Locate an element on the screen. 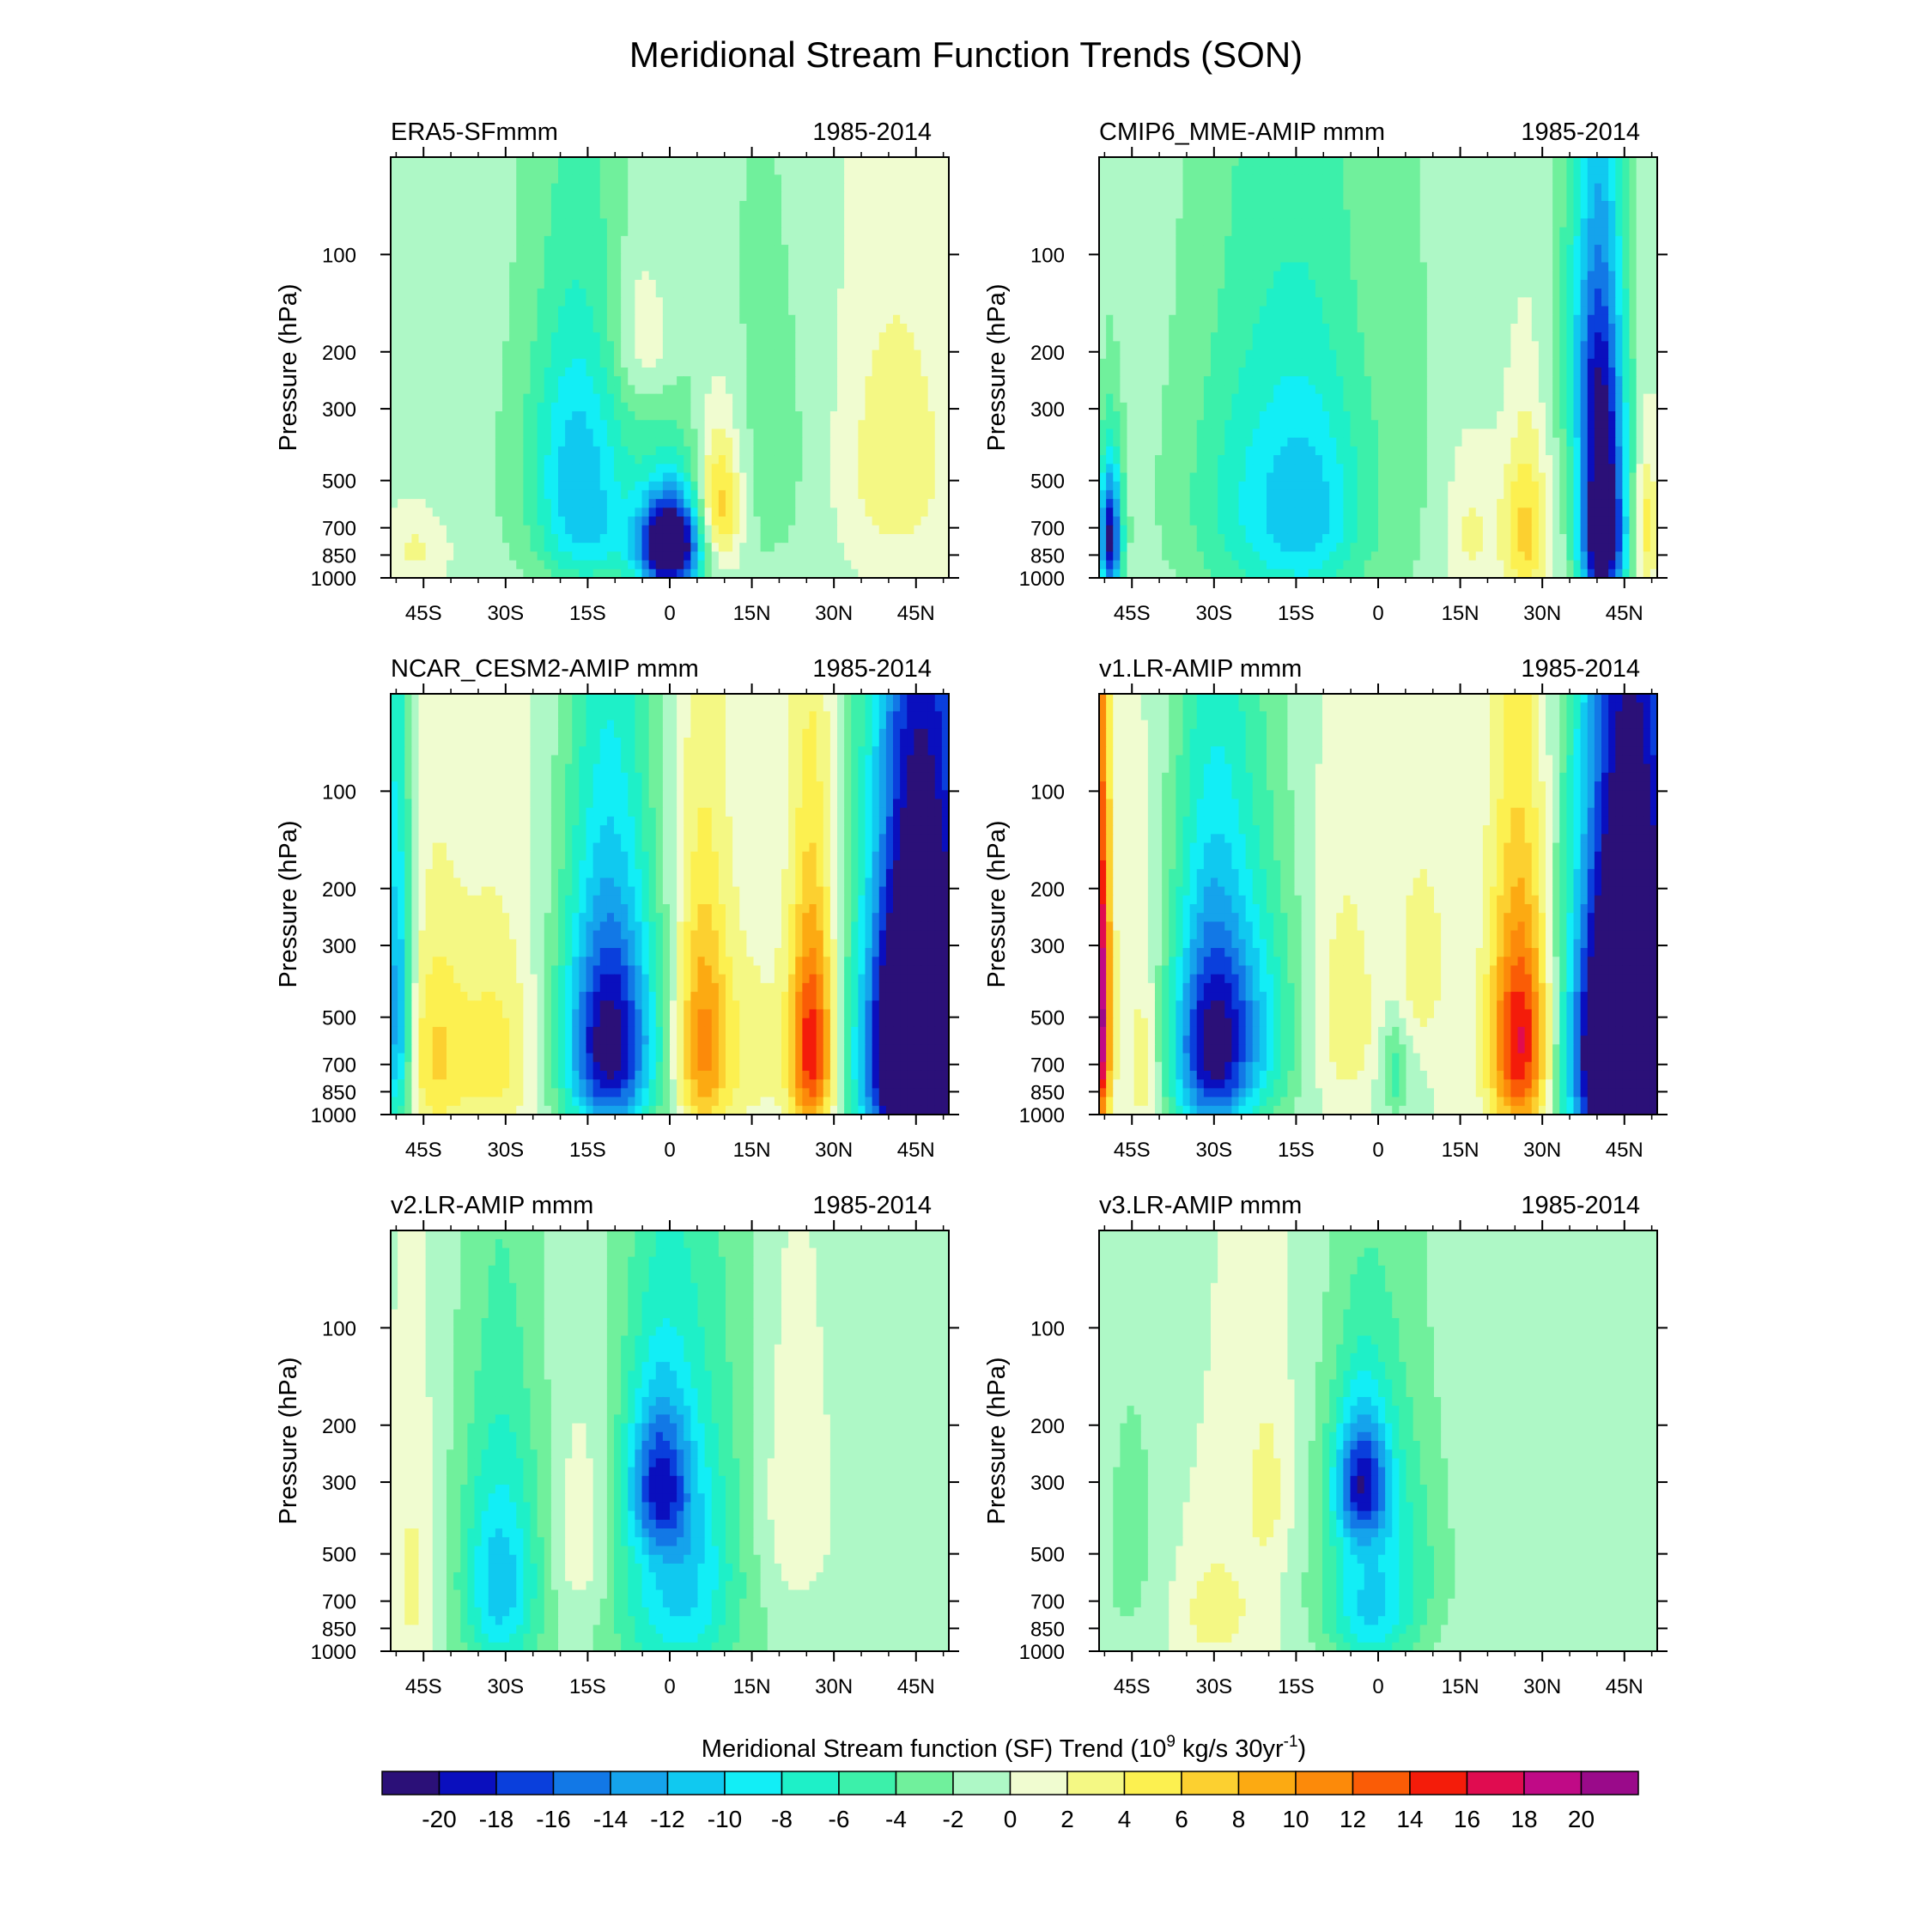 The width and height of the screenshot is (1932, 1932). colorbar-title-exponent-2: -1 is located at coordinates (1291, 1742).